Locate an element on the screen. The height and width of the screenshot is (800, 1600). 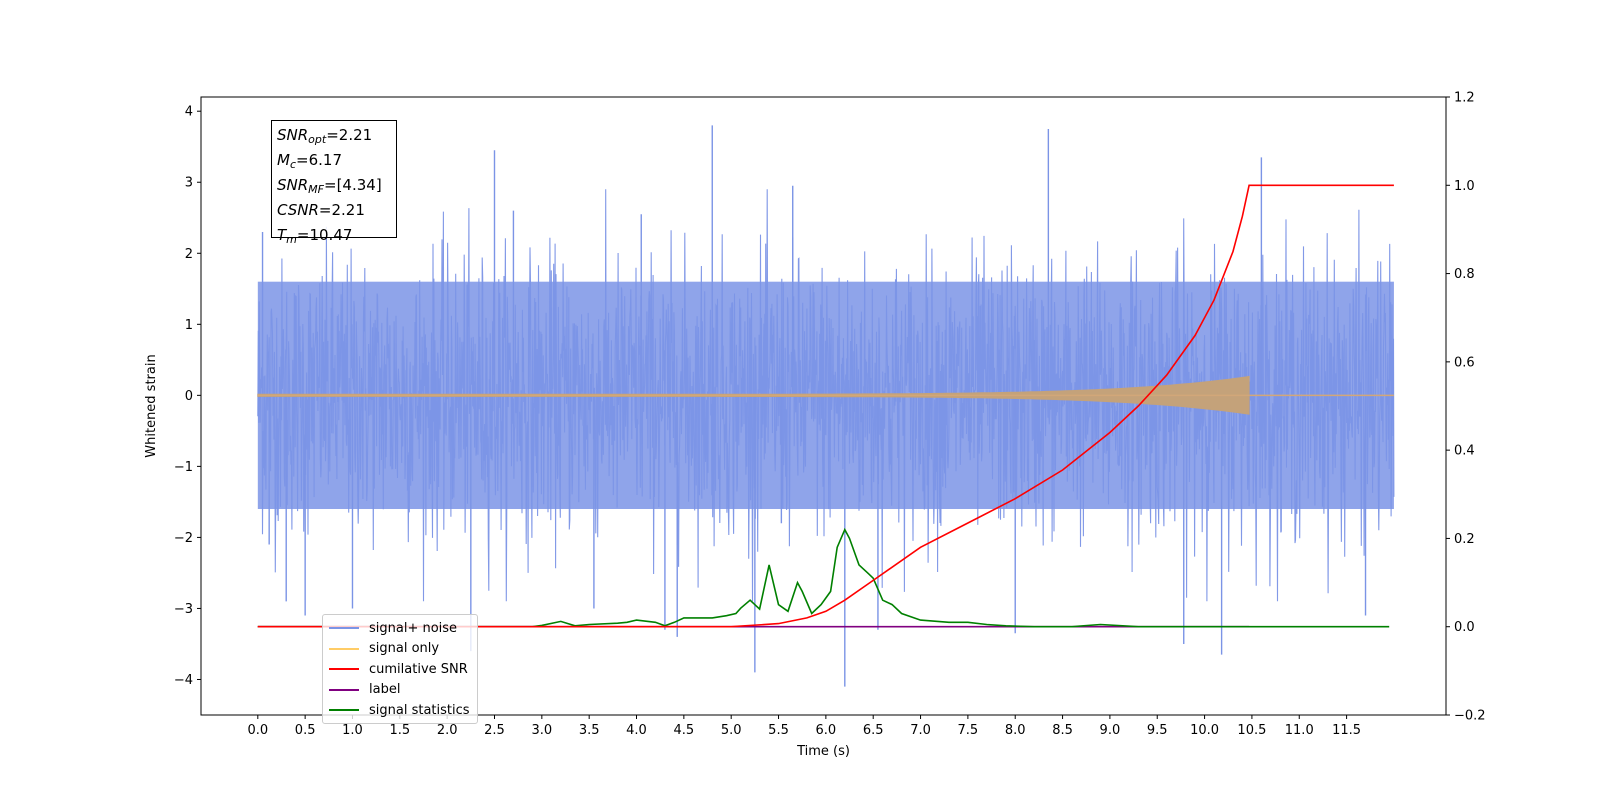
annotation-mc: Mc=6.17 is located at coordinates (309, 161).